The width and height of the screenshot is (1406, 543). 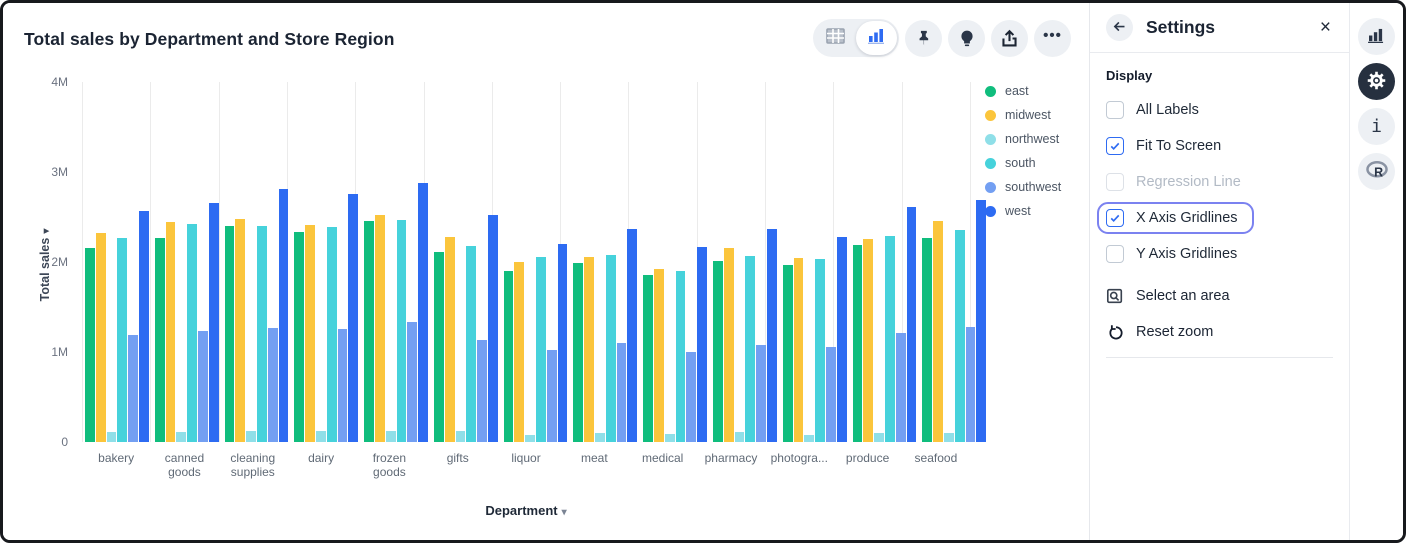 What do you see at coordinates (1023, 211) in the screenshot?
I see `legend-item-west: west` at bounding box center [1023, 211].